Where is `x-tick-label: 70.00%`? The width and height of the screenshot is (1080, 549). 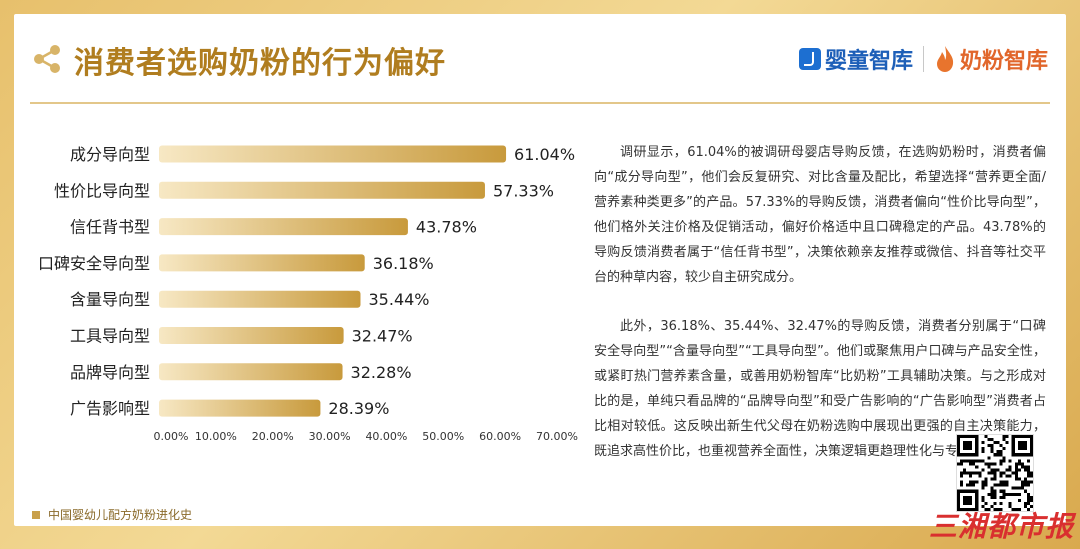
x-tick-label: 70.00% is located at coordinates (557, 436).